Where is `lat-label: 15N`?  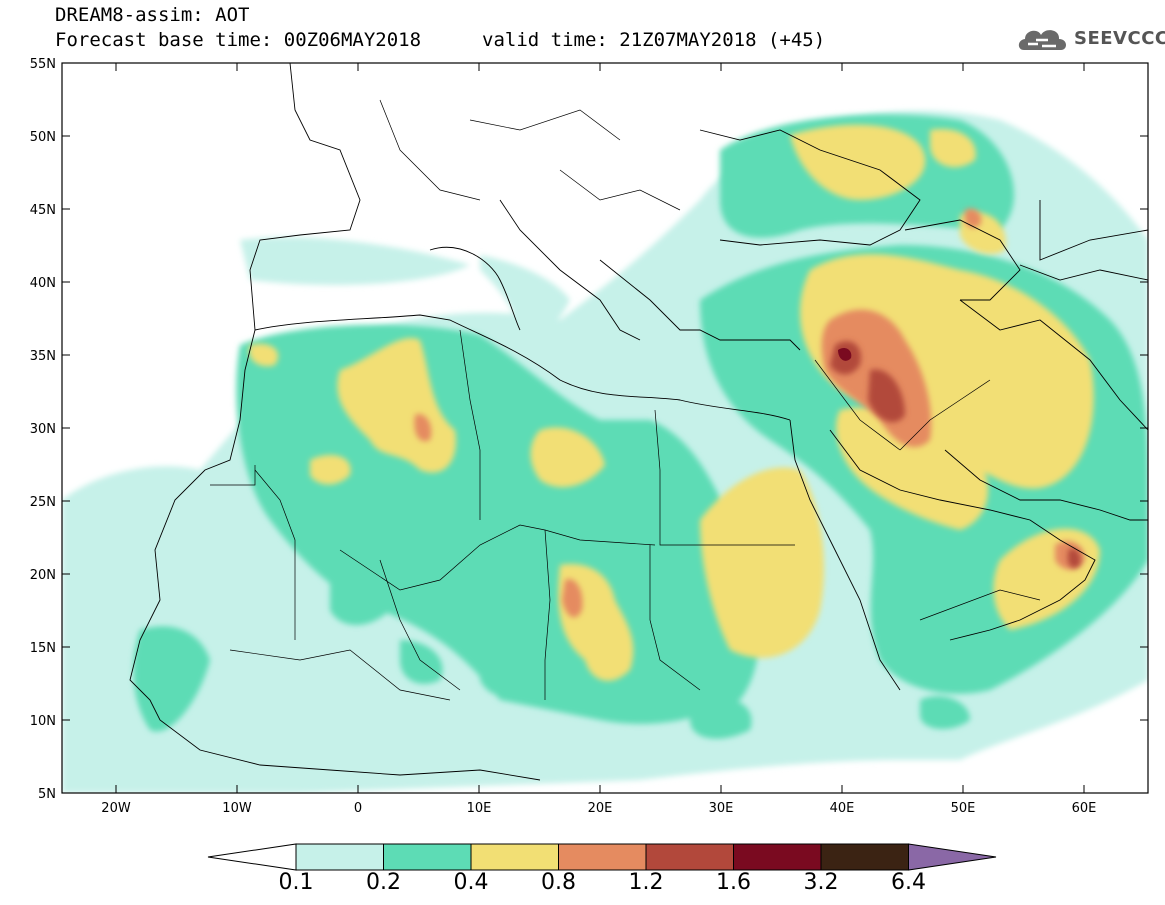 lat-label: 15N is located at coordinates (43, 648).